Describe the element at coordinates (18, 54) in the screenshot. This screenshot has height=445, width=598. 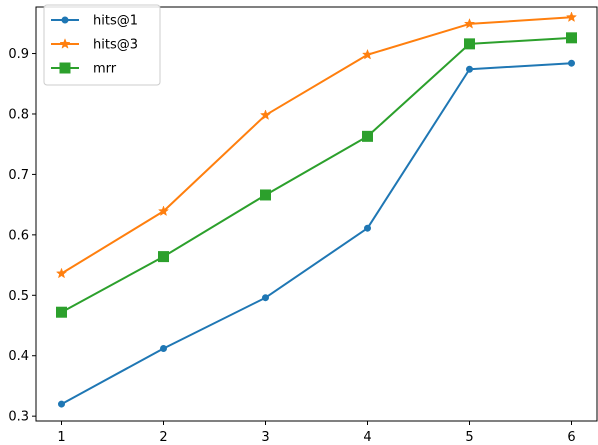
I see `y-tick-label: 0.9` at that location.